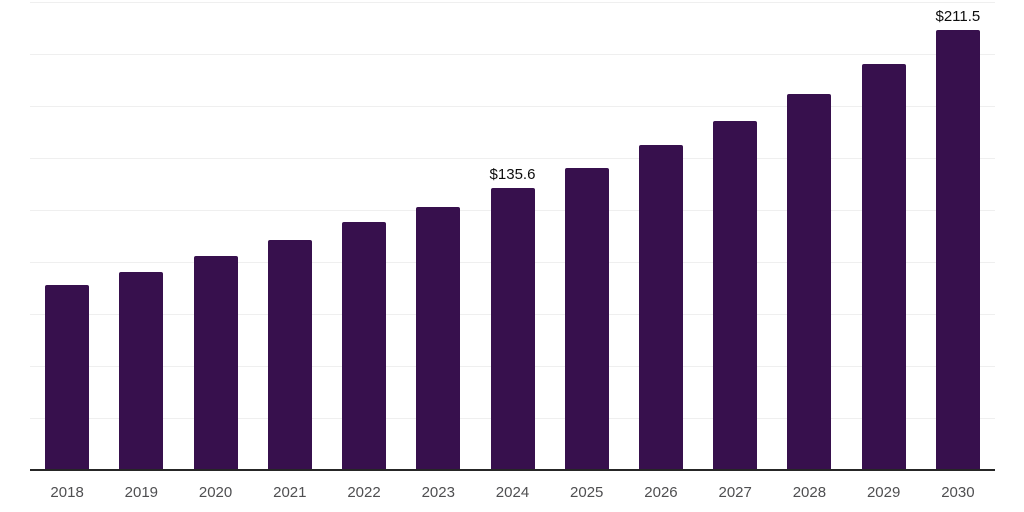 This screenshot has width=1024, height=512. I want to click on value-label-2024: $135.6, so click(512, 174).